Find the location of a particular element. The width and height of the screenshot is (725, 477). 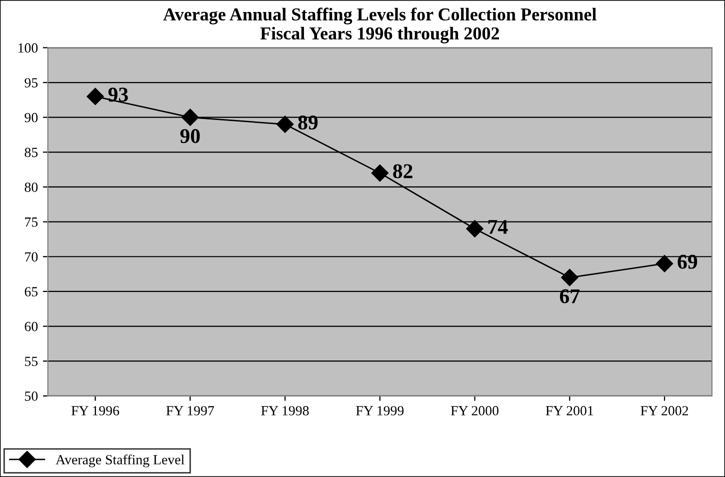

y-tick-label: 55 is located at coordinates (31, 361).